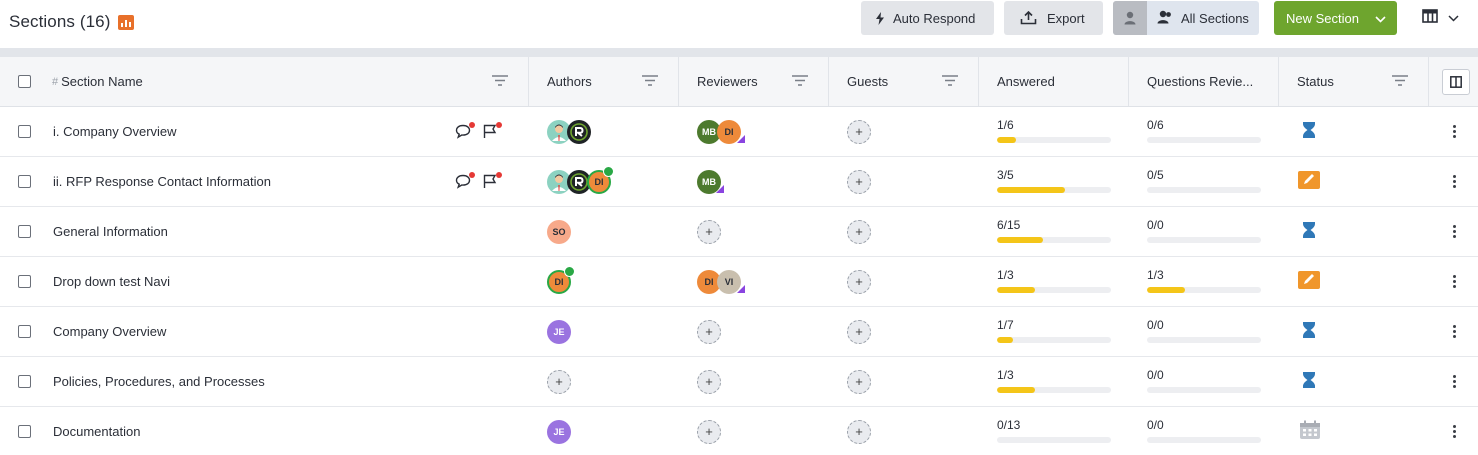  What do you see at coordinates (1335, 18) in the screenshot?
I see `new-section-button: New Section` at bounding box center [1335, 18].